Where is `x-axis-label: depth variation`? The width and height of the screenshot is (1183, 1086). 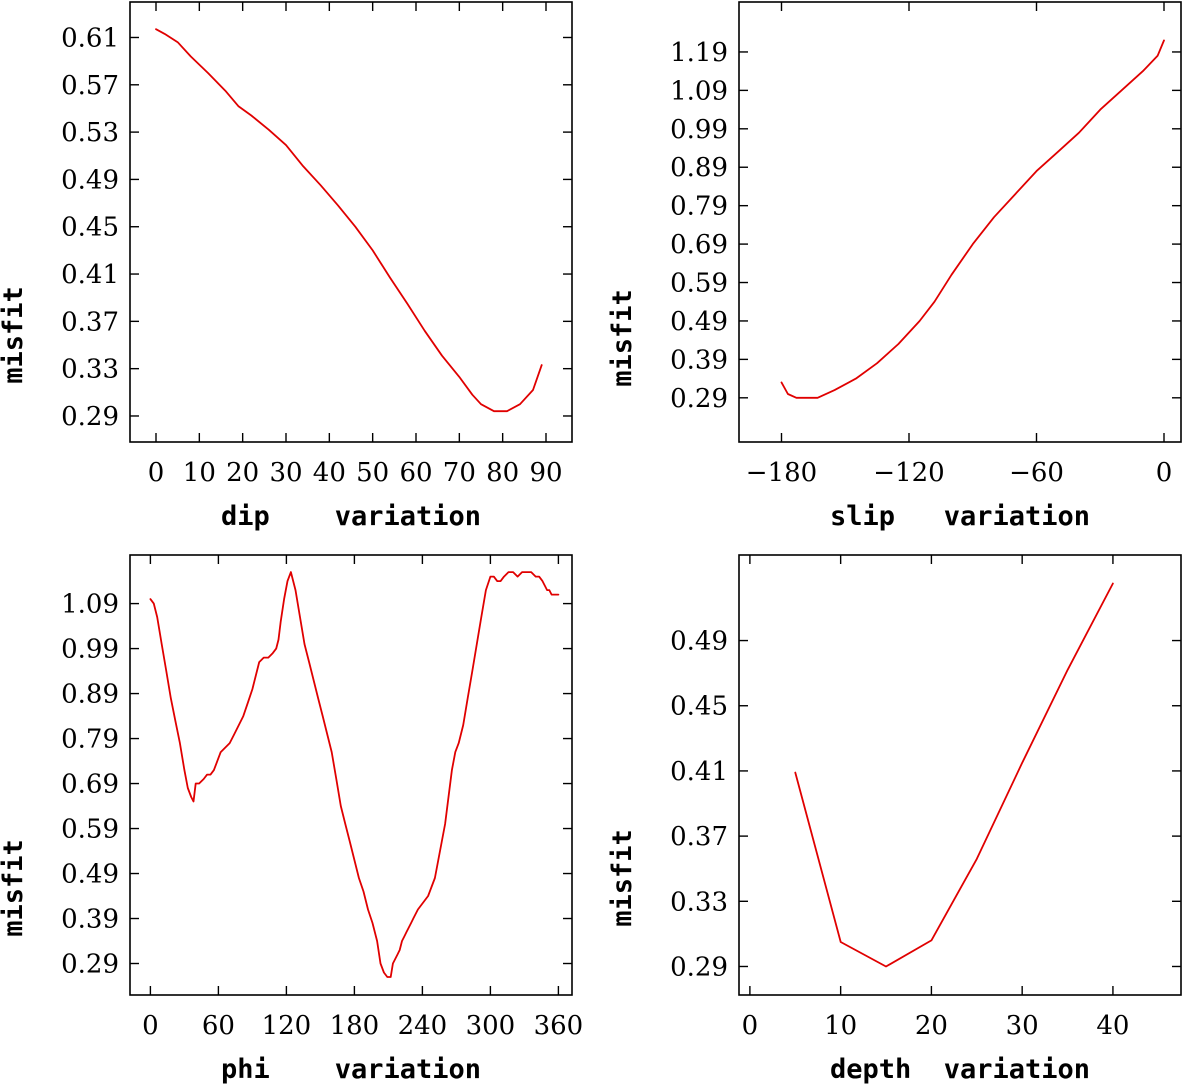
x-axis-label: depth variation is located at coordinates (960, 1069).